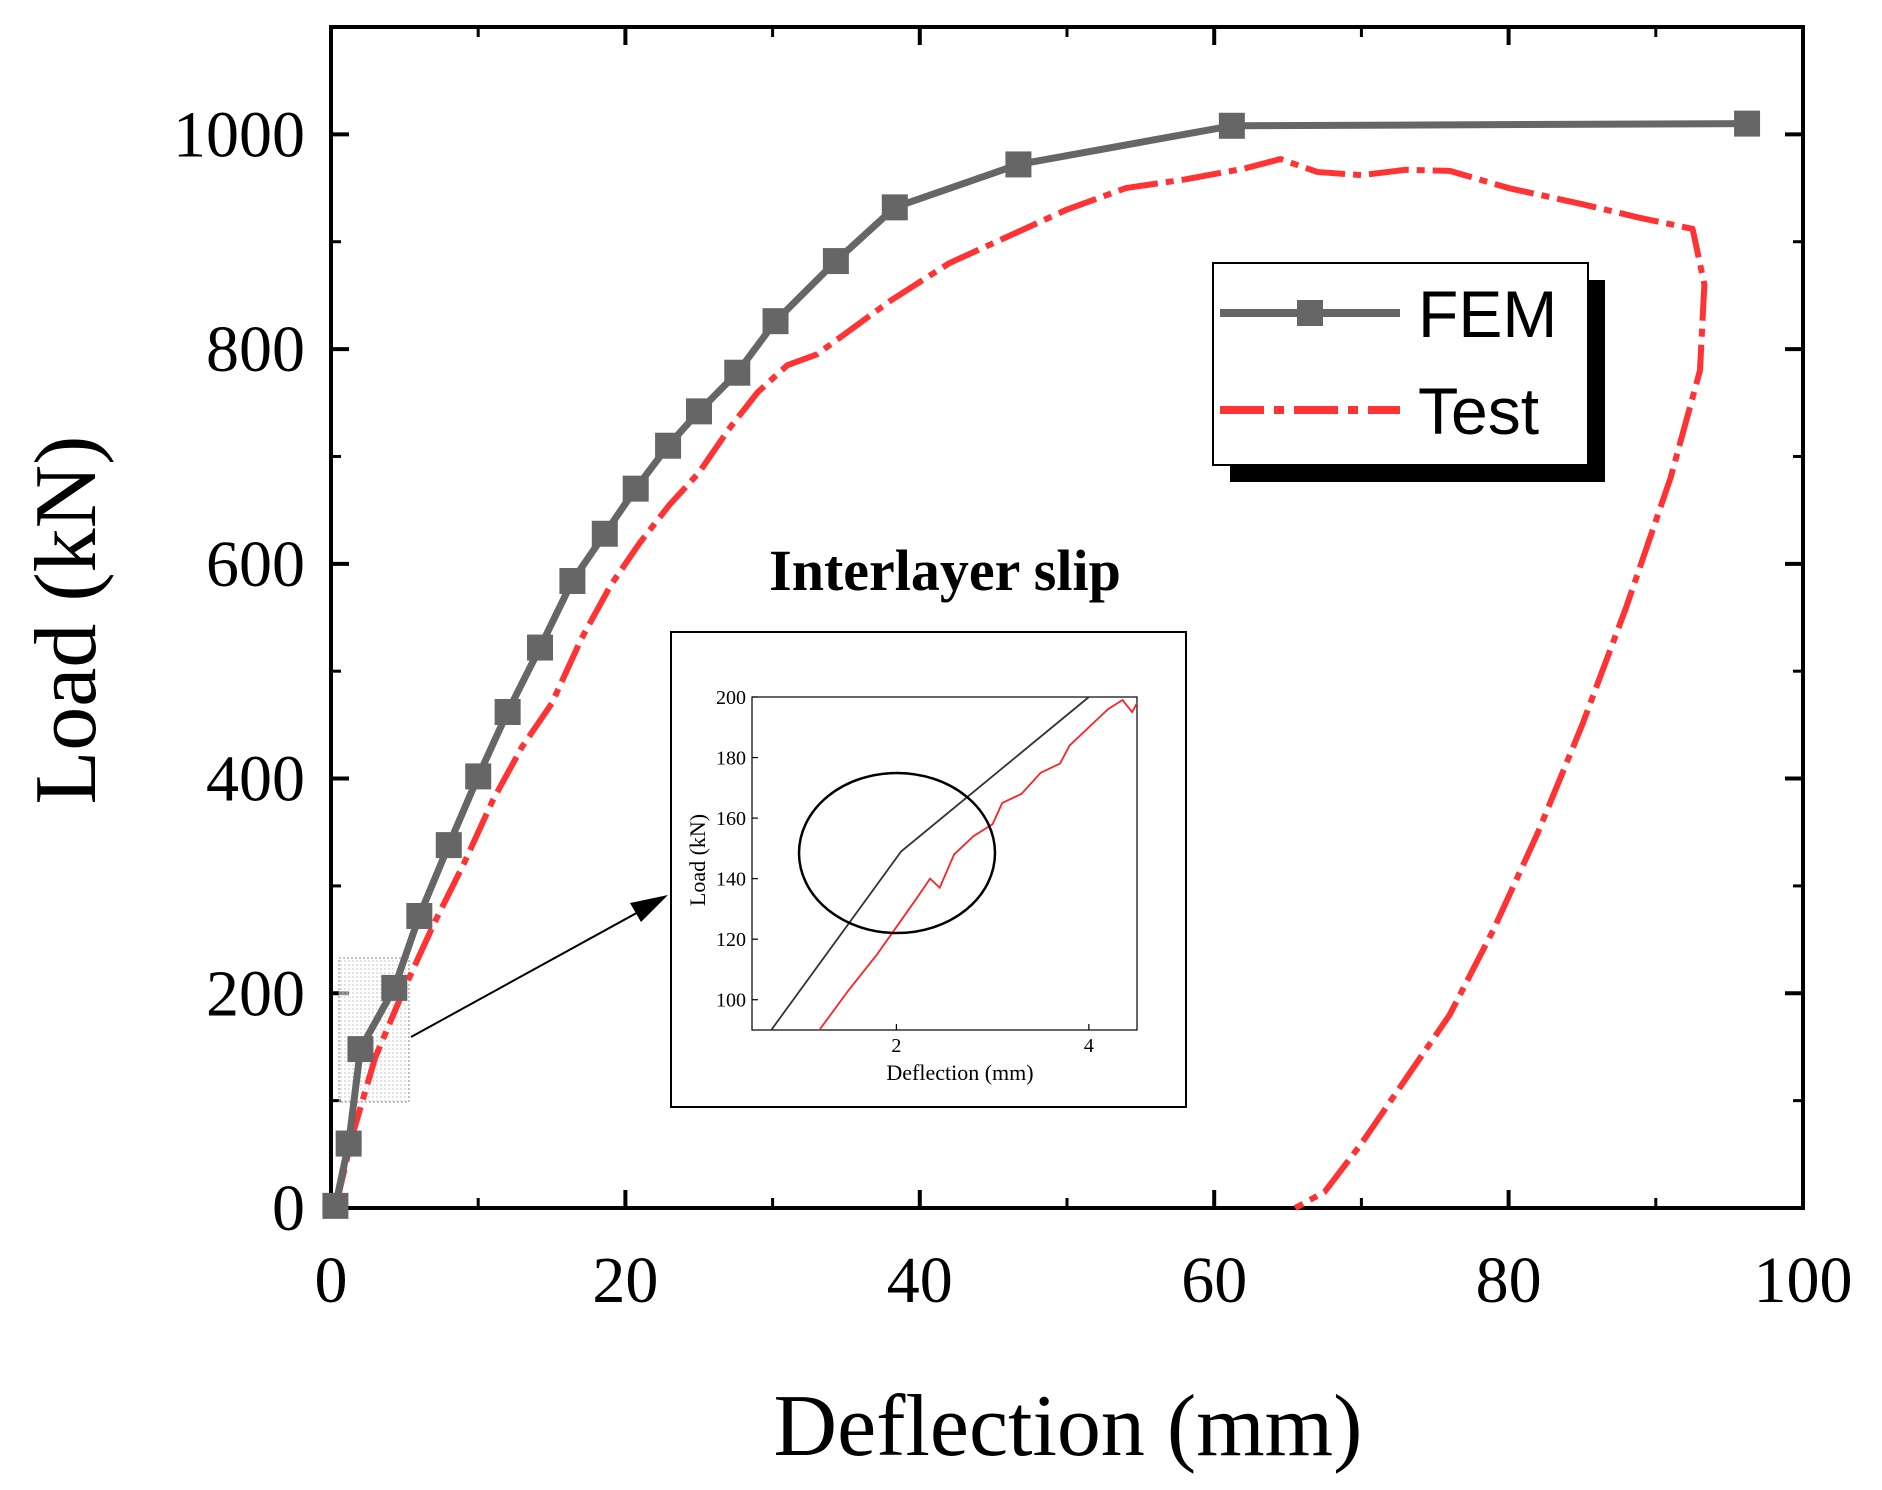  Describe the element at coordinates (731, 880) in the screenshot. I see `inset-y-tick-label: 140` at that location.